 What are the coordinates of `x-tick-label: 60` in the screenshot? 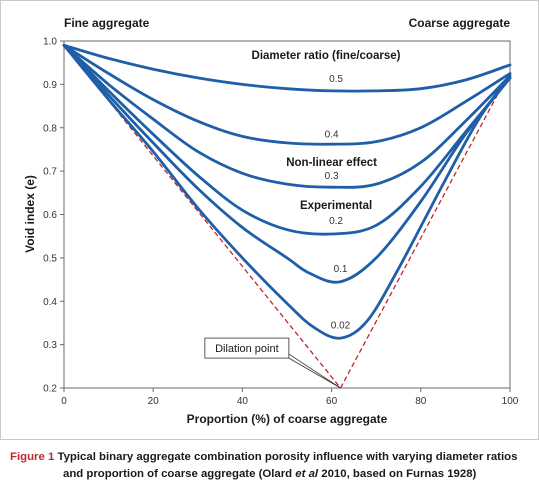 It's located at (332, 401).